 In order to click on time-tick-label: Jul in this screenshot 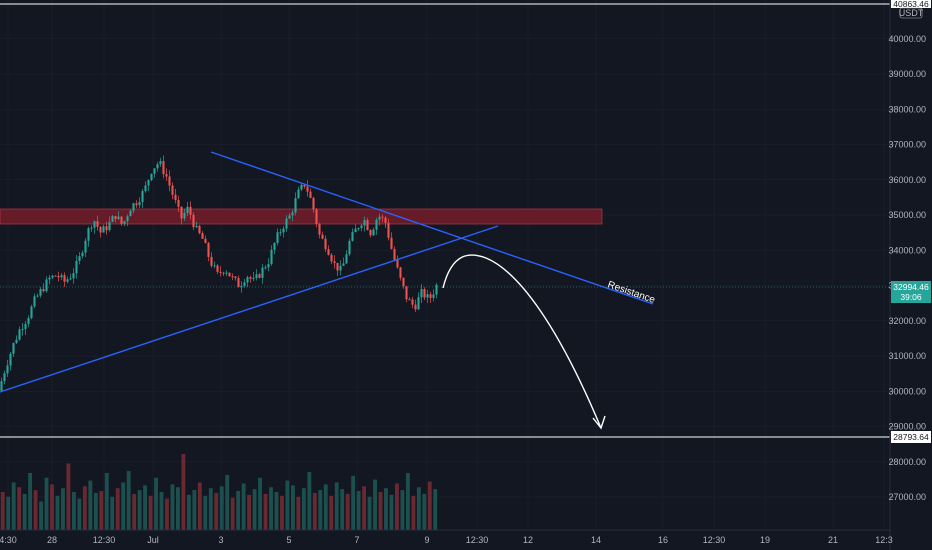, I will do `click(153, 540)`.